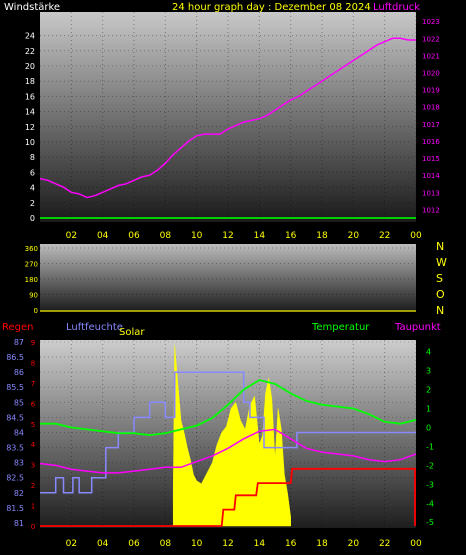 Image resolution: width=466 pixels, height=555 pixels. I want to click on legend-humidity: Luftfeuchte, so click(94, 327).